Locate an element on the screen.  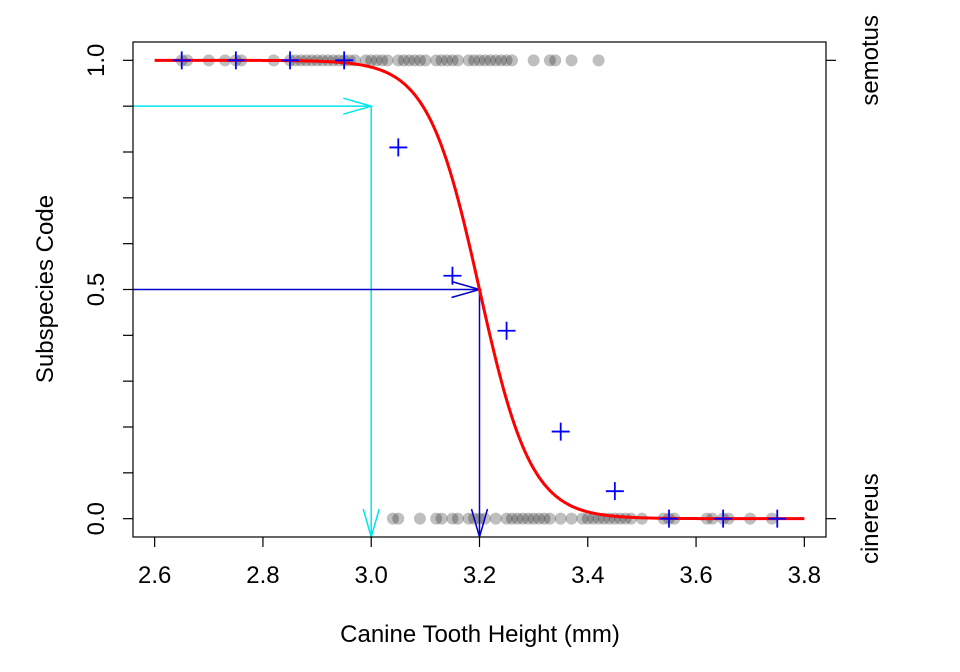
x-tick-label: 3.0 is located at coordinates (371, 575).